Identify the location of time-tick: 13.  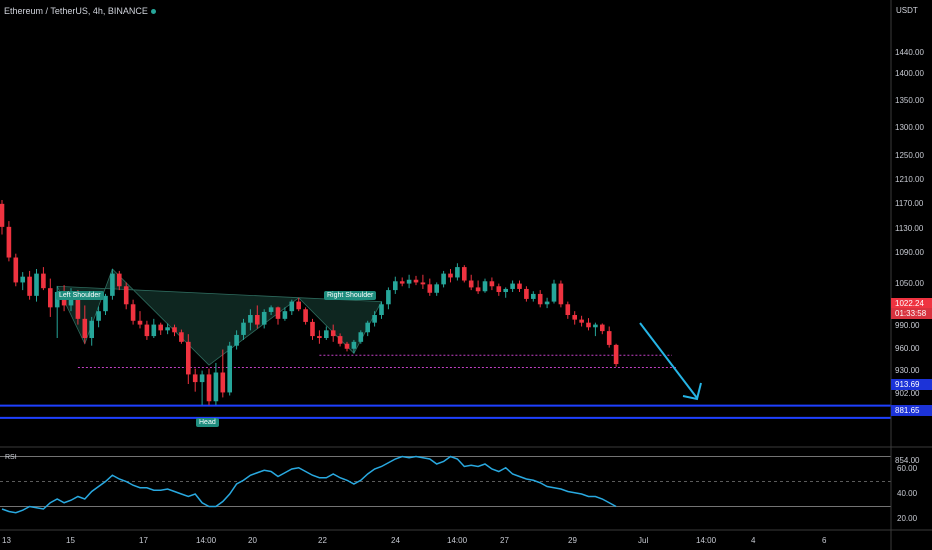
(6, 540).